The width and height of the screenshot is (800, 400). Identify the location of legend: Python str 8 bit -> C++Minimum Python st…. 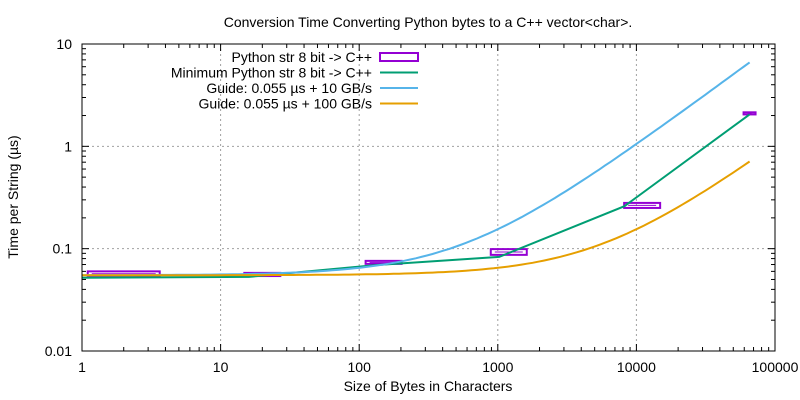
(295, 80).